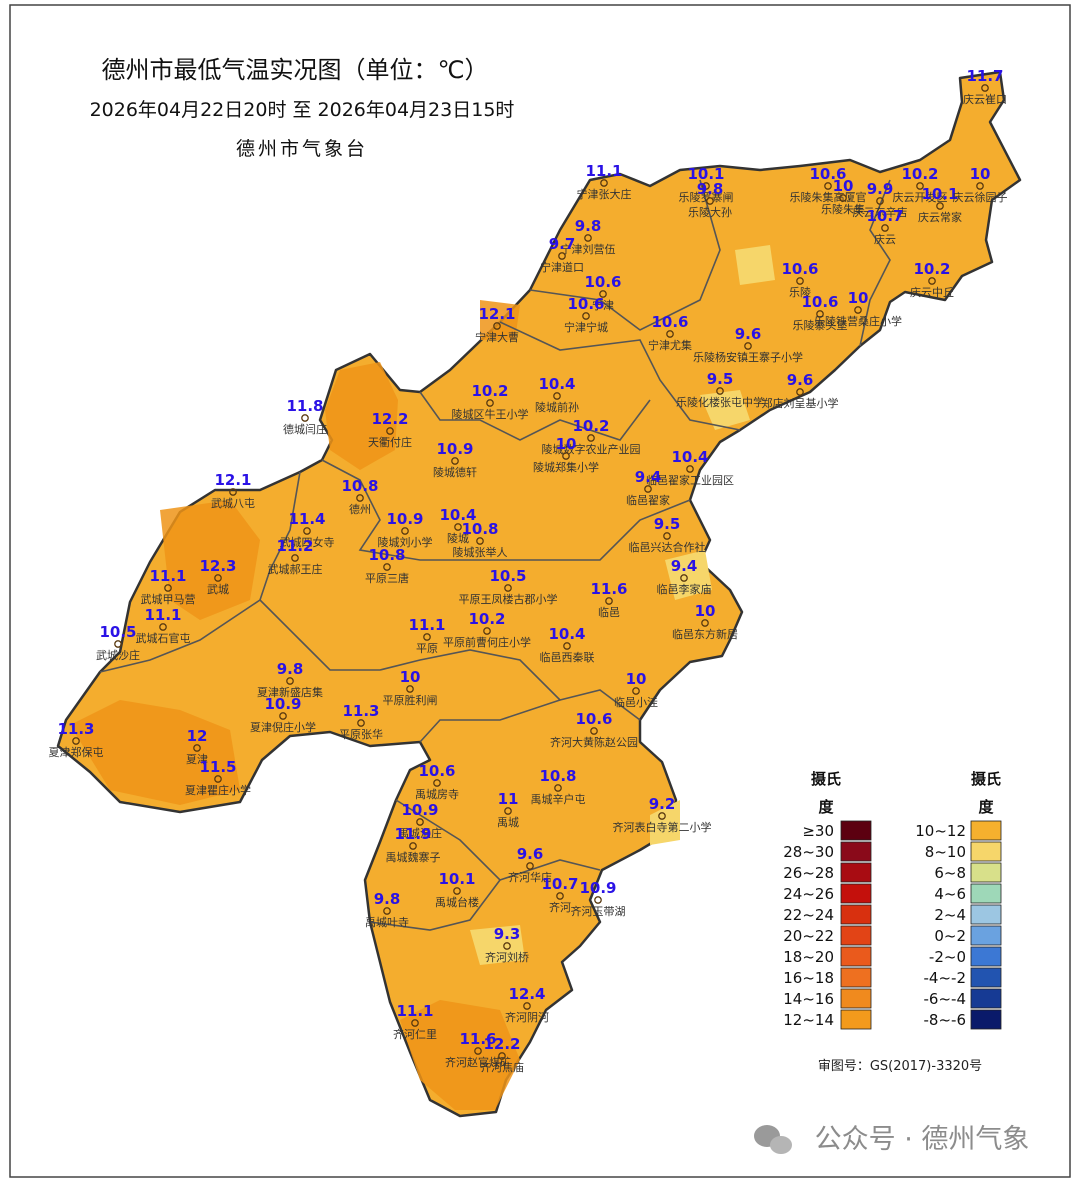 The image size is (1080, 1184). I want to click on legend-unit: 度, so click(826, 807).